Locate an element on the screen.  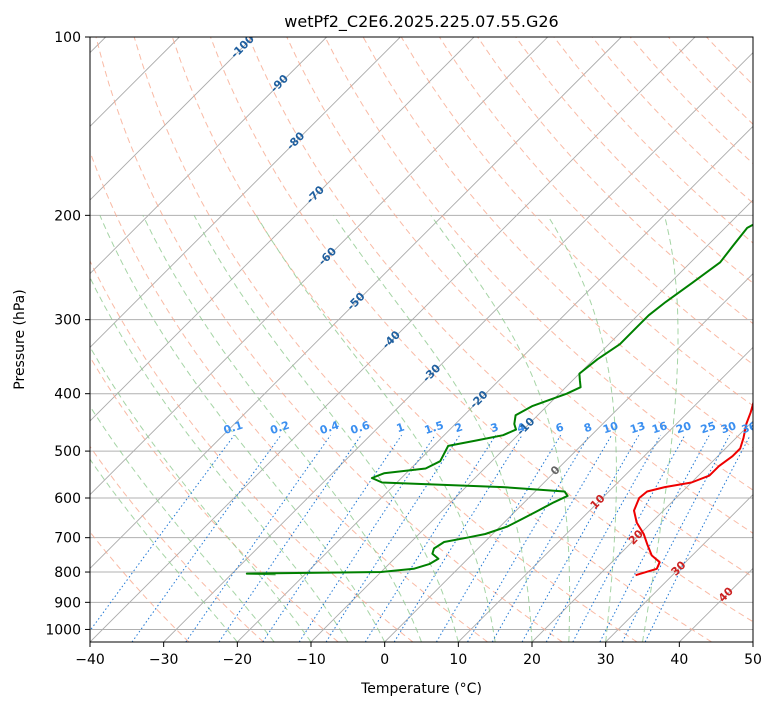
mixing-ratio-label: 0.6 is located at coordinates (360, 428).